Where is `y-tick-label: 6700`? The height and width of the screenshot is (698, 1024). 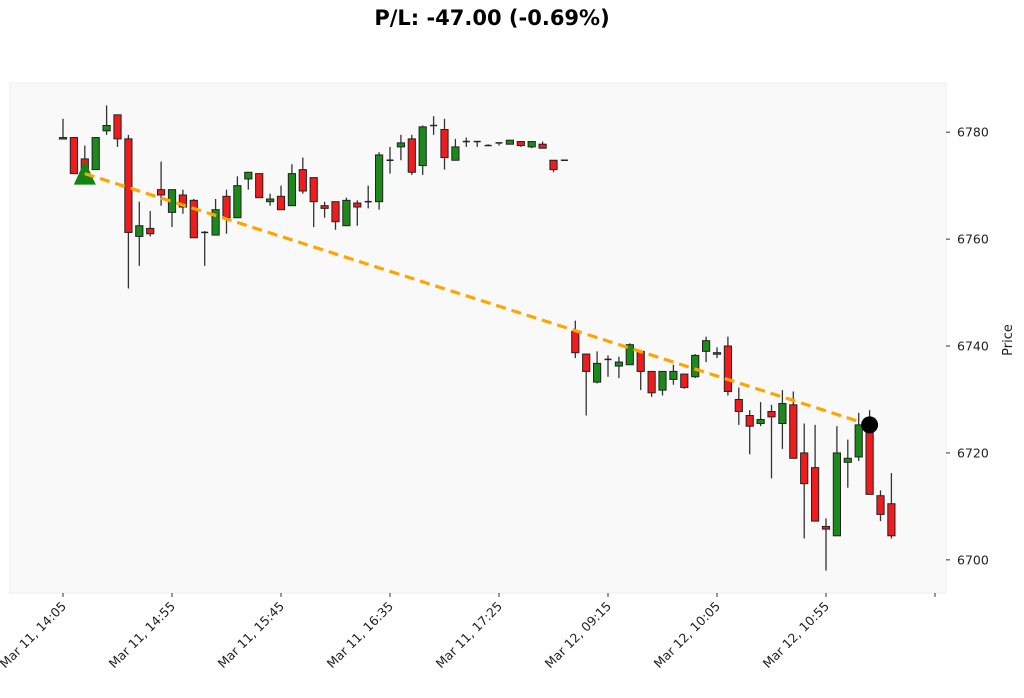 y-tick-label: 6700 is located at coordinates (973, 559).